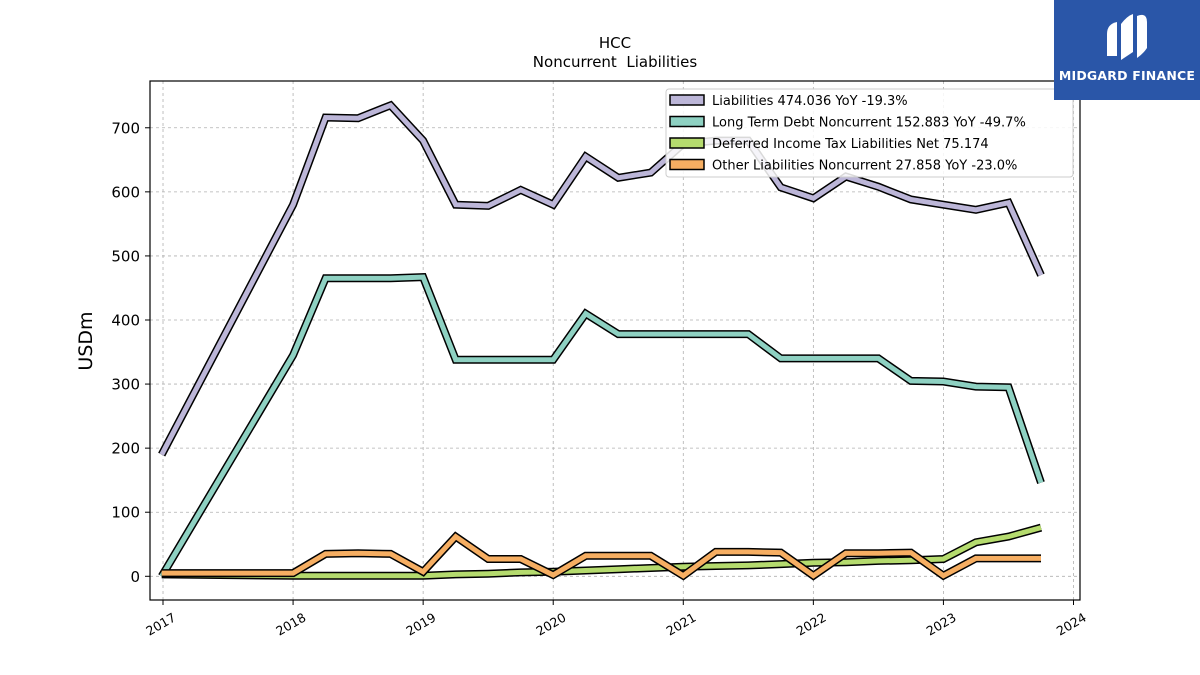  Describe the element at coordinates (1127, 37) in the screenshot. I see `logo-mark-icon` at that location.